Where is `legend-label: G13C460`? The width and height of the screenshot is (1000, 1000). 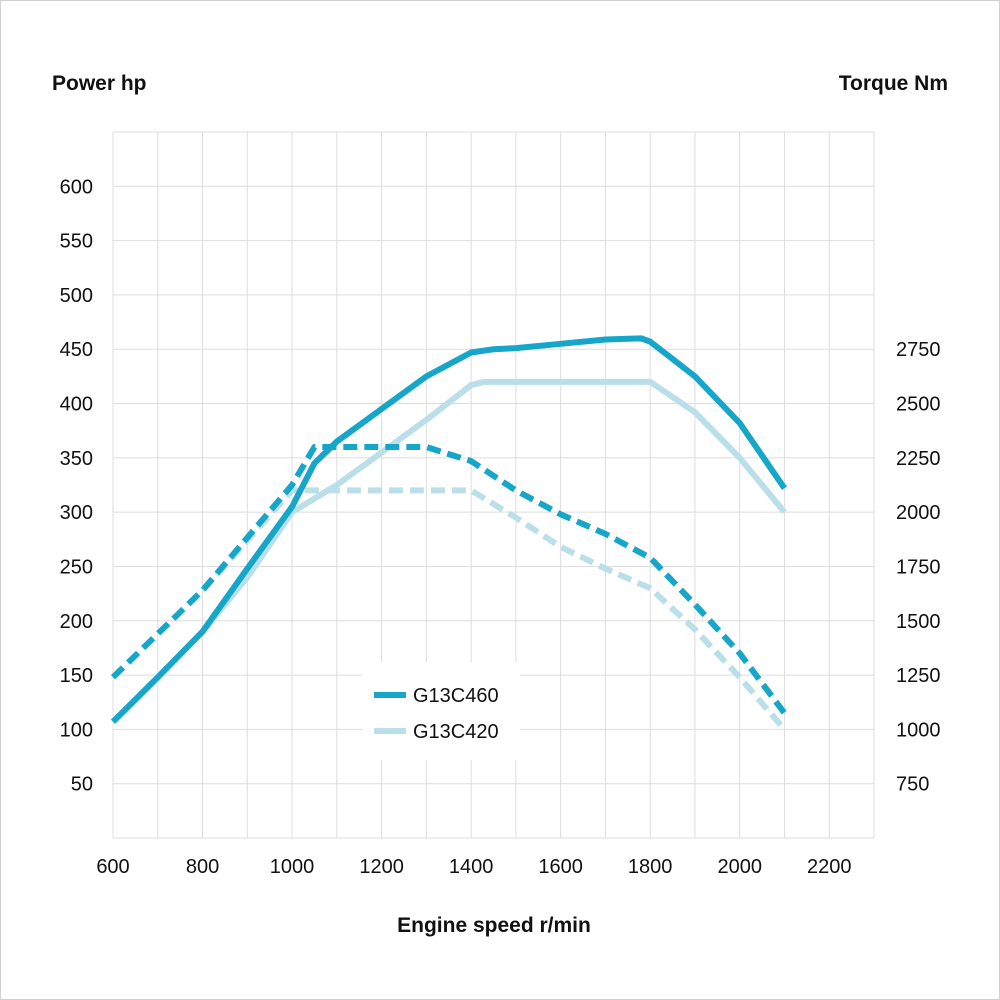
legend-label: G13C460 is located at coordinates (456, 696).